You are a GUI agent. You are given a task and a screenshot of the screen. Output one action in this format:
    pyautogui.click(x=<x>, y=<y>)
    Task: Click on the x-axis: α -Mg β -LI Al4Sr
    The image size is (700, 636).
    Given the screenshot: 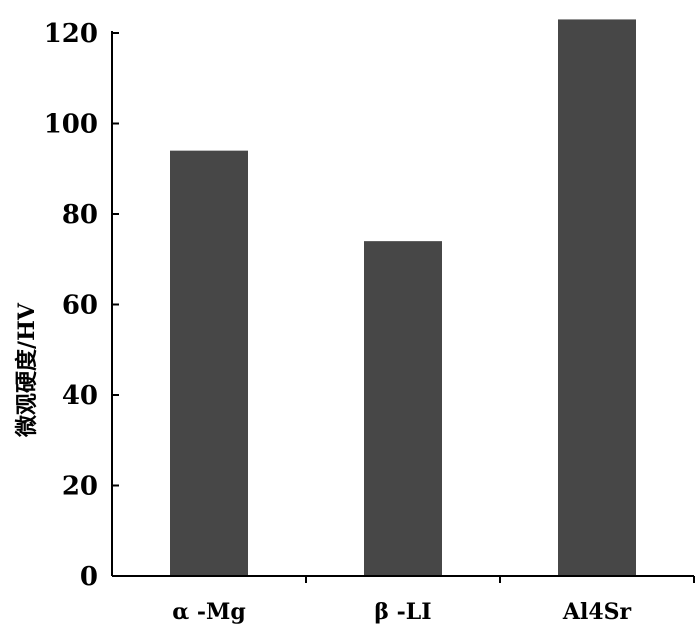 What is the action you would take?
    pyautogui.click(x=403, y=600)
    